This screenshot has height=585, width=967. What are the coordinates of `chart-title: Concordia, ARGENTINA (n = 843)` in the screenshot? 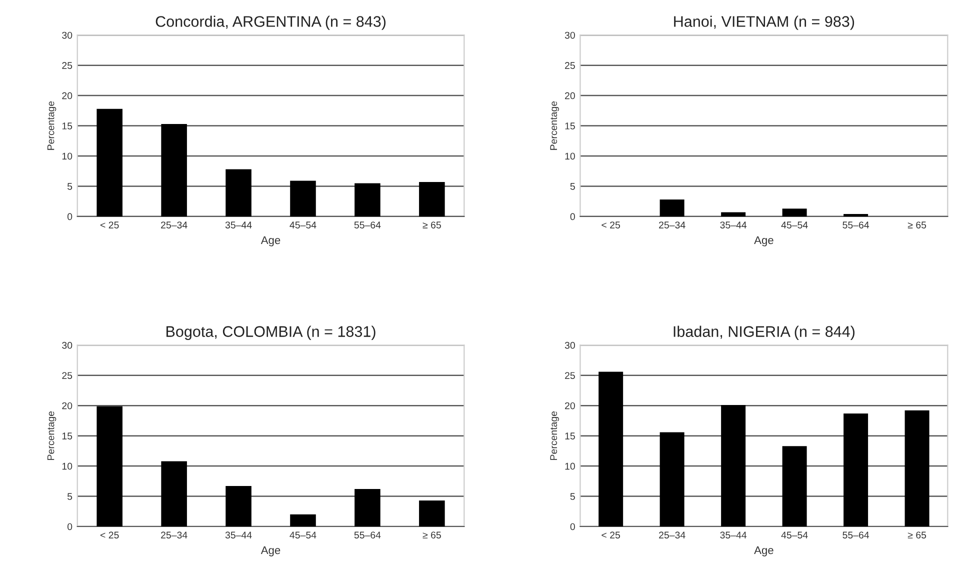 It's located at (271, 23).